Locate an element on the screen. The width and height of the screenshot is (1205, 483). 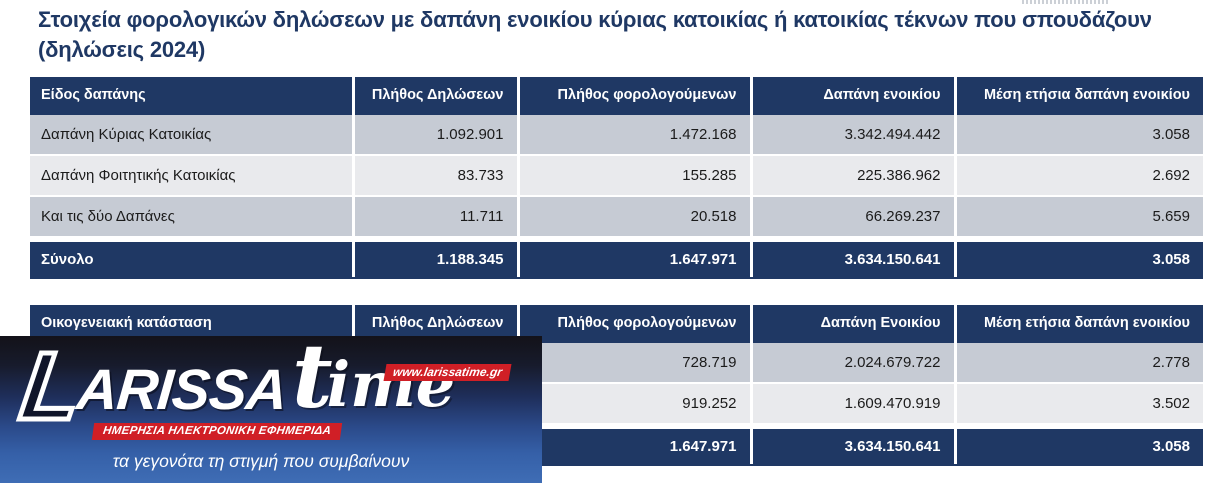
cell: Δαπάνη Κύριας Κατοικίας is located at coordinates (192, 134).